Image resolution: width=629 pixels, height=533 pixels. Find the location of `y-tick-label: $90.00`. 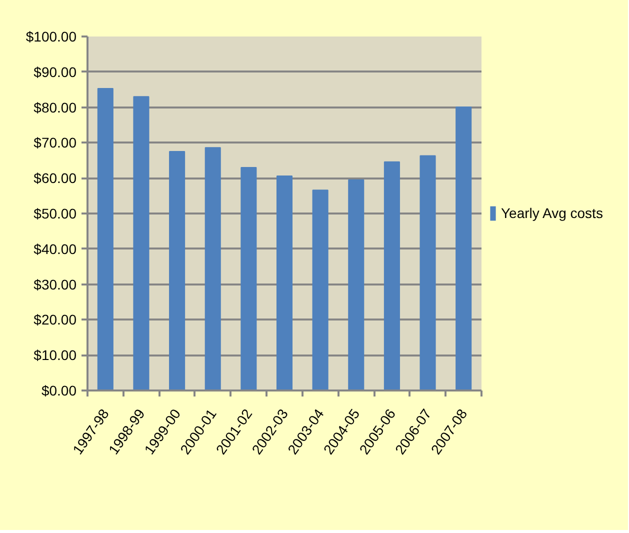

y-tick-label: $90.00 is located at coordinates (55, 72).